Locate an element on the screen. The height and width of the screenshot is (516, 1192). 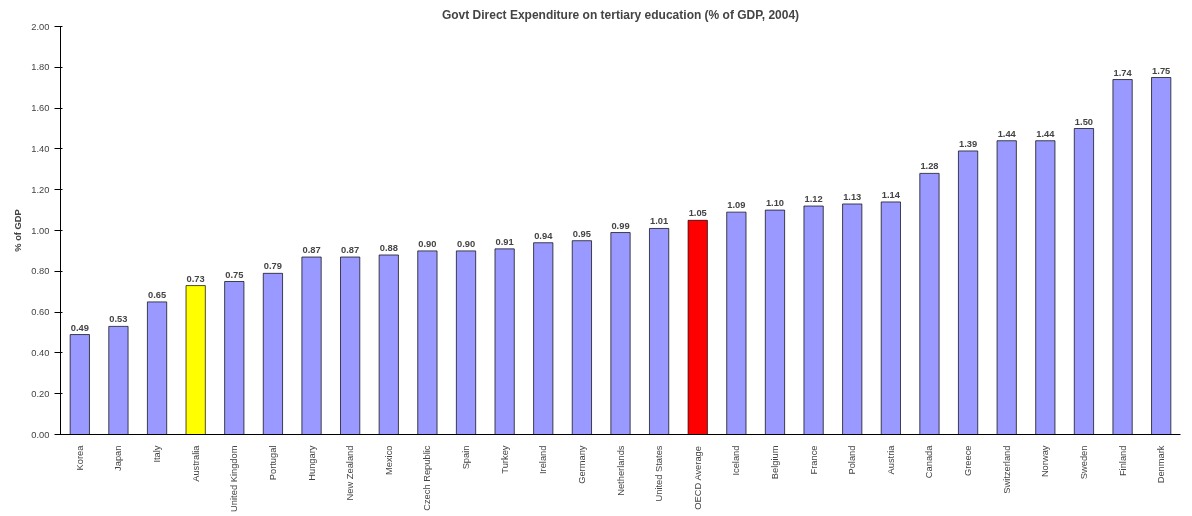
data-label: 0.53 is located at coordinates (118, 319).